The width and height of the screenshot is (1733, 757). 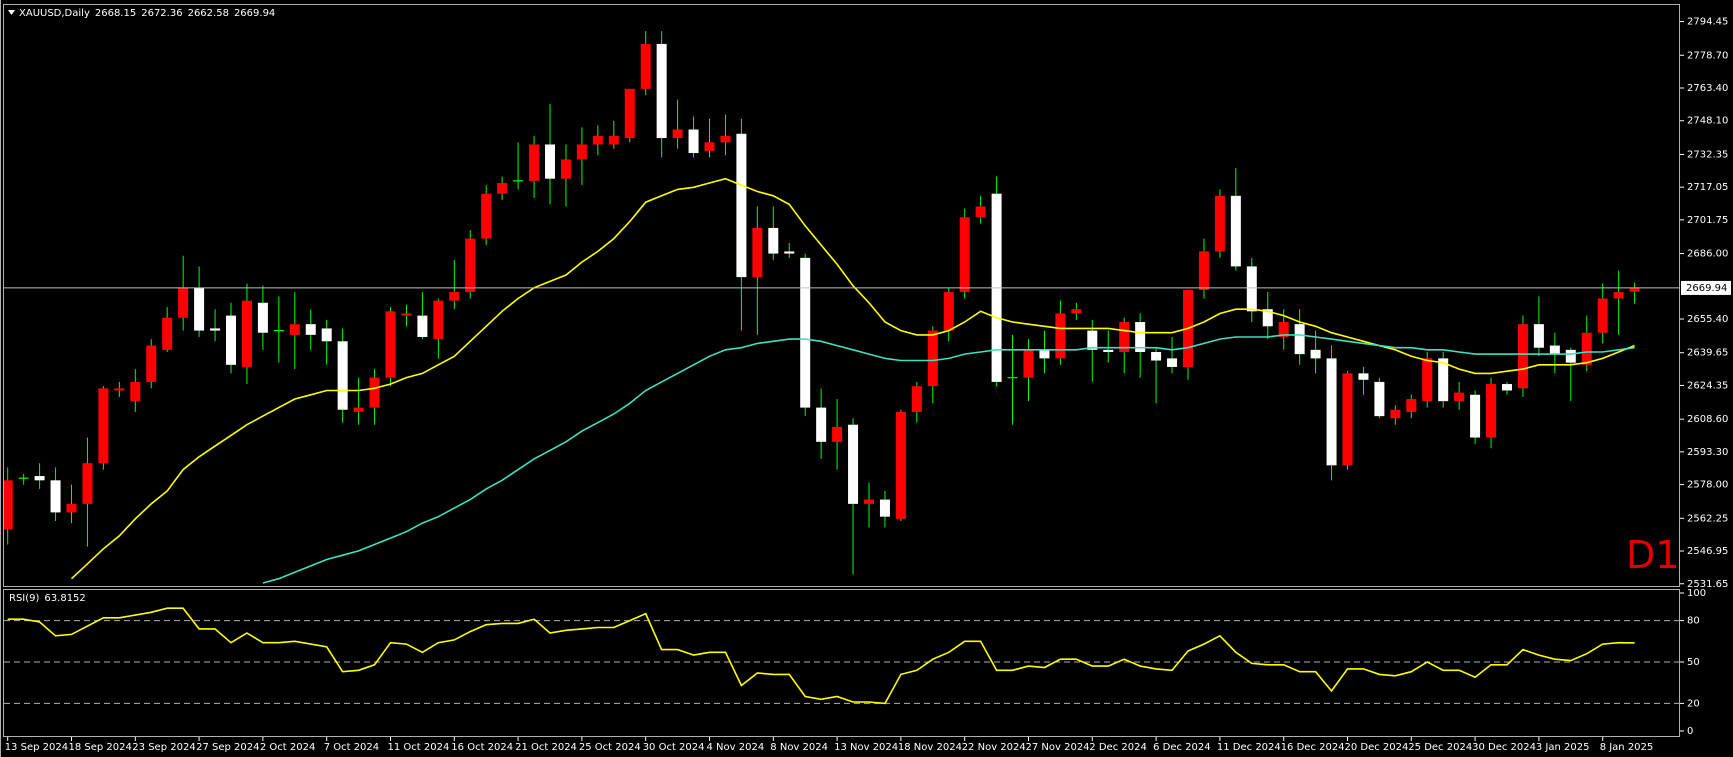 I want to click on x-tick-label: 2 Oct 2024, so click(x=287, y=747).